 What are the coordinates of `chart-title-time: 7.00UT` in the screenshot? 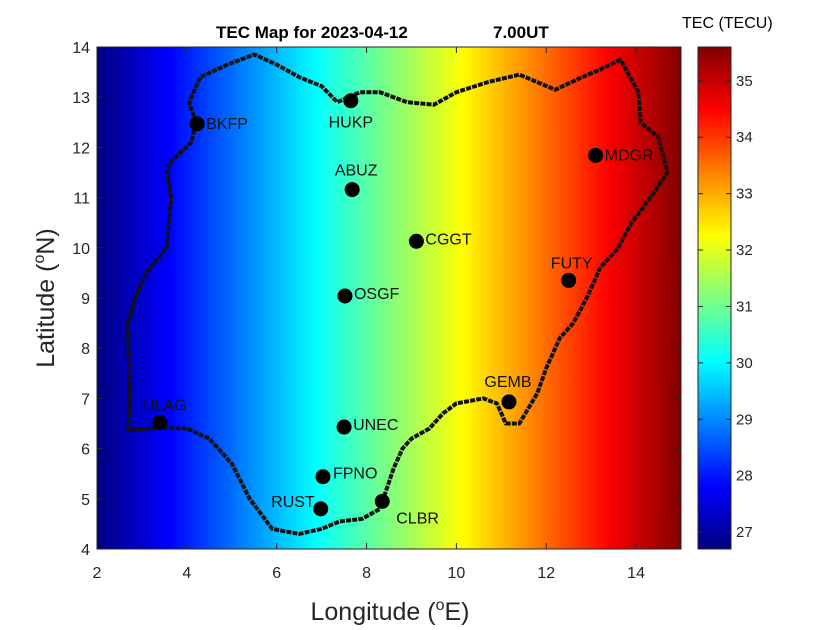 It's located at (521, 32).